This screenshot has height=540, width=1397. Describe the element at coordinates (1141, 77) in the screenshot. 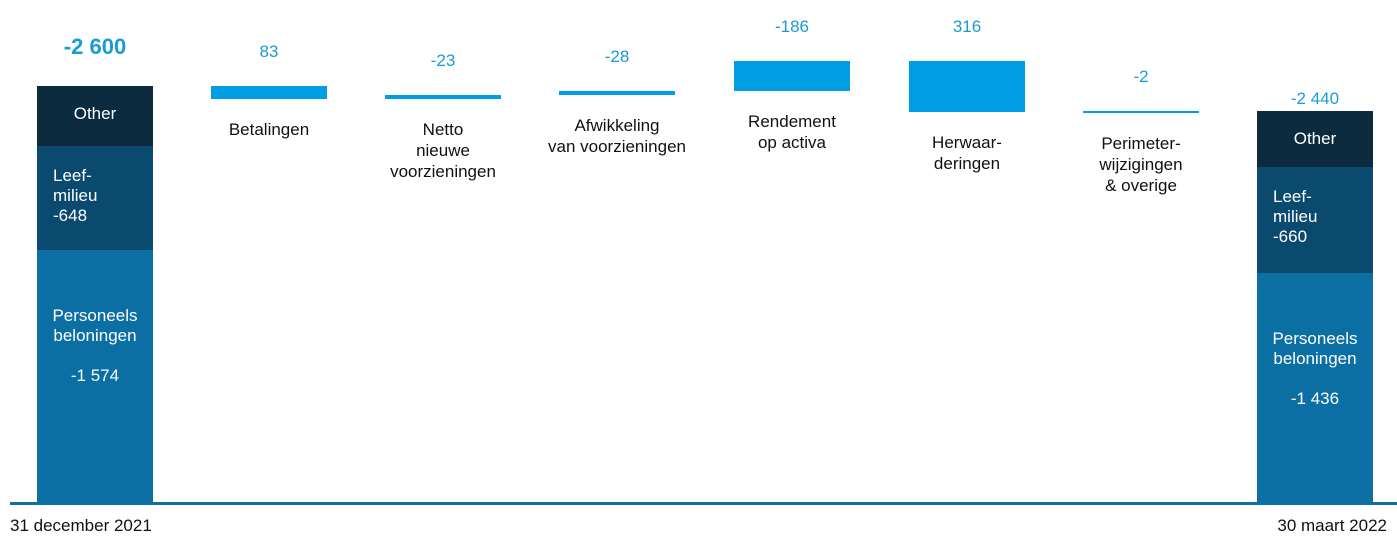

I see `step-value: -2` at that location.